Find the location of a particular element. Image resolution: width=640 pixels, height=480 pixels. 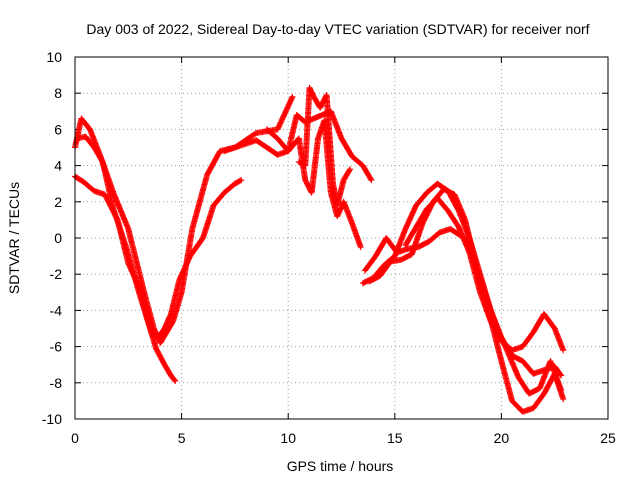

x-tick-label: 10 is located at coordinates (288, 438).